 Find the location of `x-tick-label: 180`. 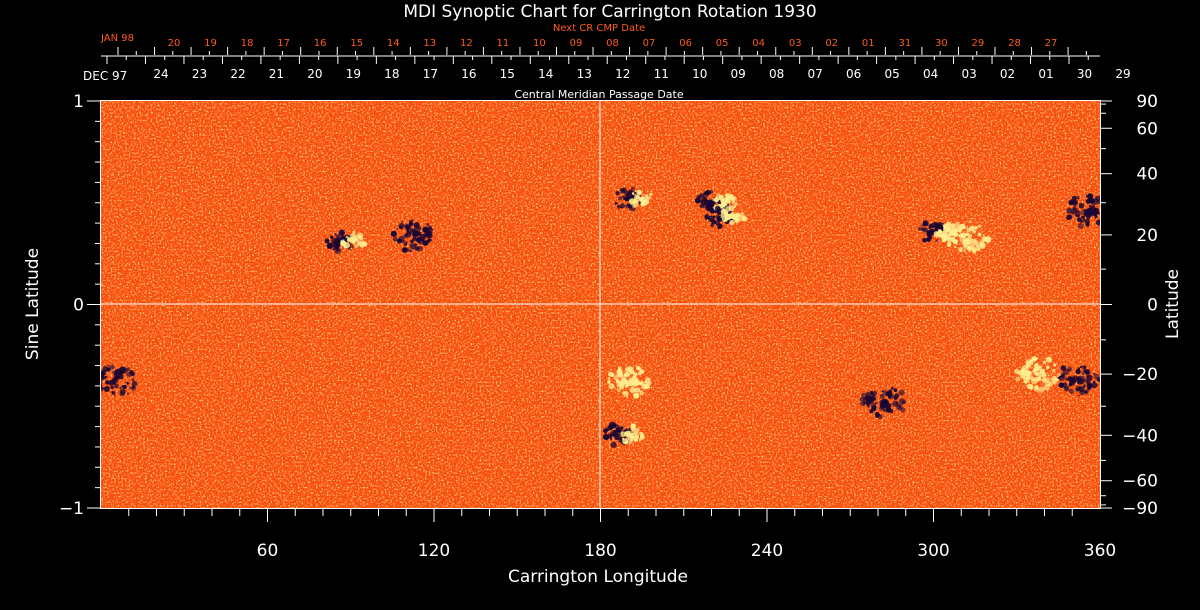

x-tick-label: 180 is located at coordinates (600, 551).